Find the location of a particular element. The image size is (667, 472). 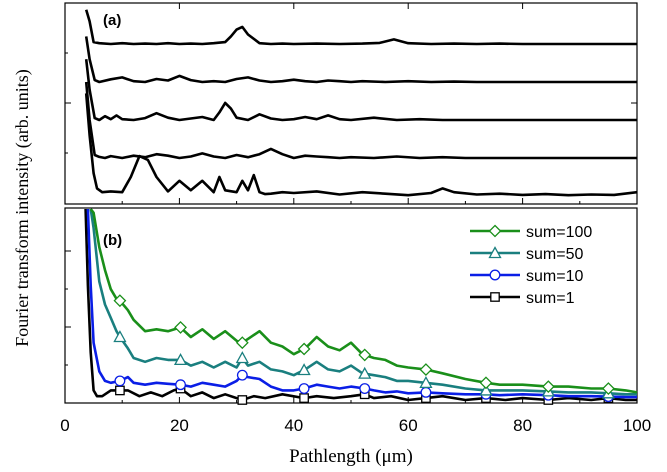

x-tick-label: 20 is located at coordinates (179, 425).